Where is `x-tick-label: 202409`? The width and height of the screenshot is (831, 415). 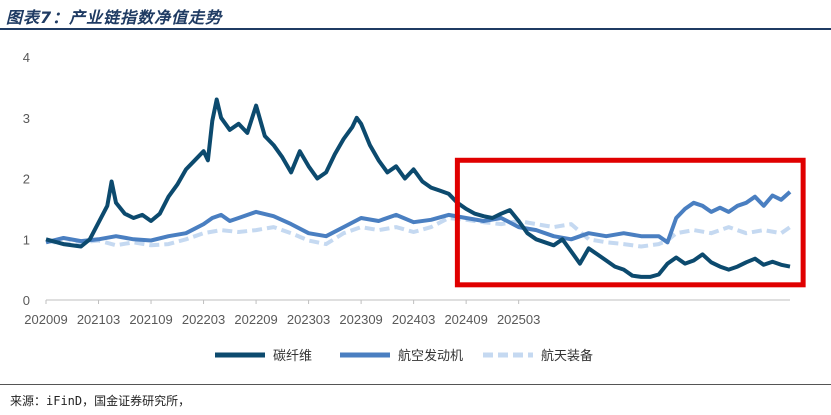 x-tick-label: 202409 is located at coordinates (465, 319).